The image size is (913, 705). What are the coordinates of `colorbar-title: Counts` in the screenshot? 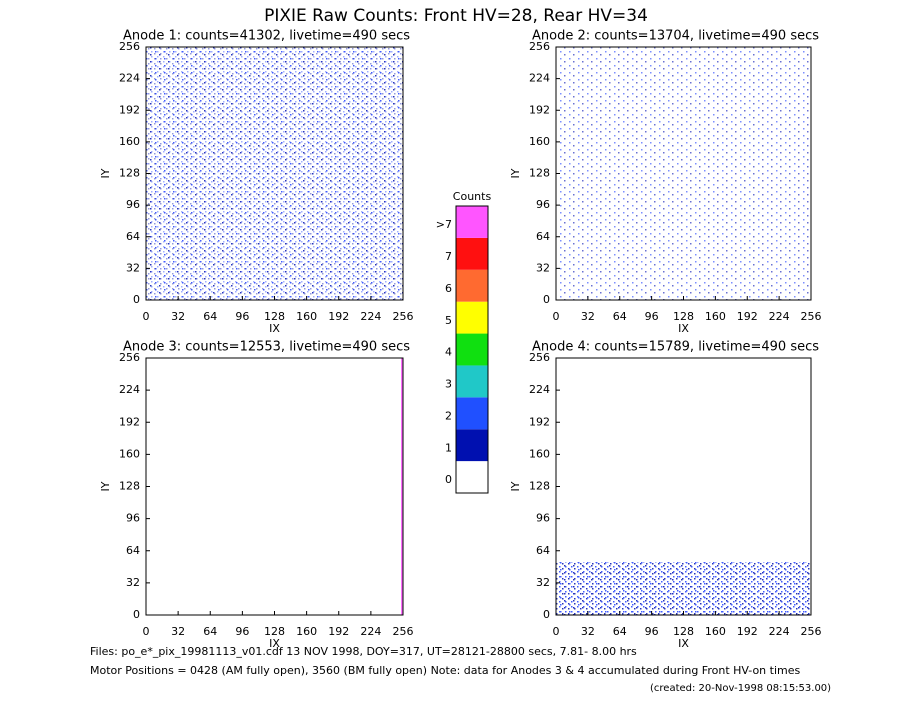 It's located at (472, 196).